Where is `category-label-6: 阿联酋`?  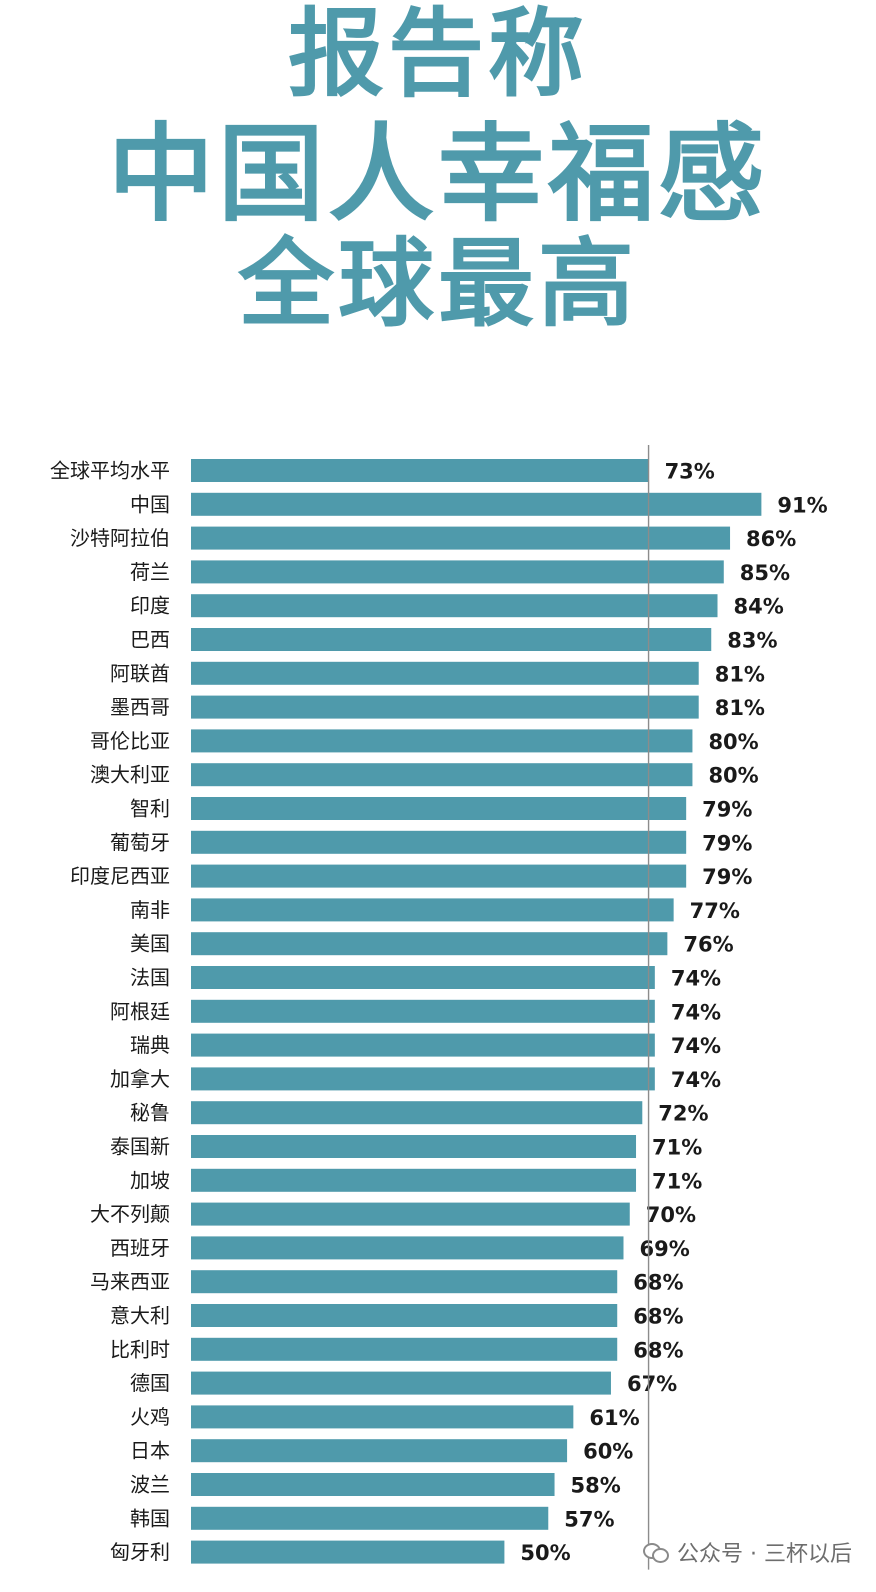 category-label-6: 阿联酋 is located at coordinates (140, 673).